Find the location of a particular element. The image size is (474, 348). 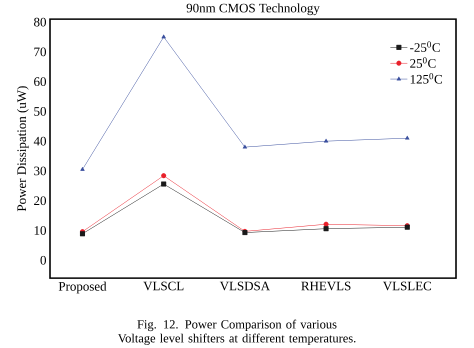

y-tick-label: 40 is located at coordinates (40, 141).